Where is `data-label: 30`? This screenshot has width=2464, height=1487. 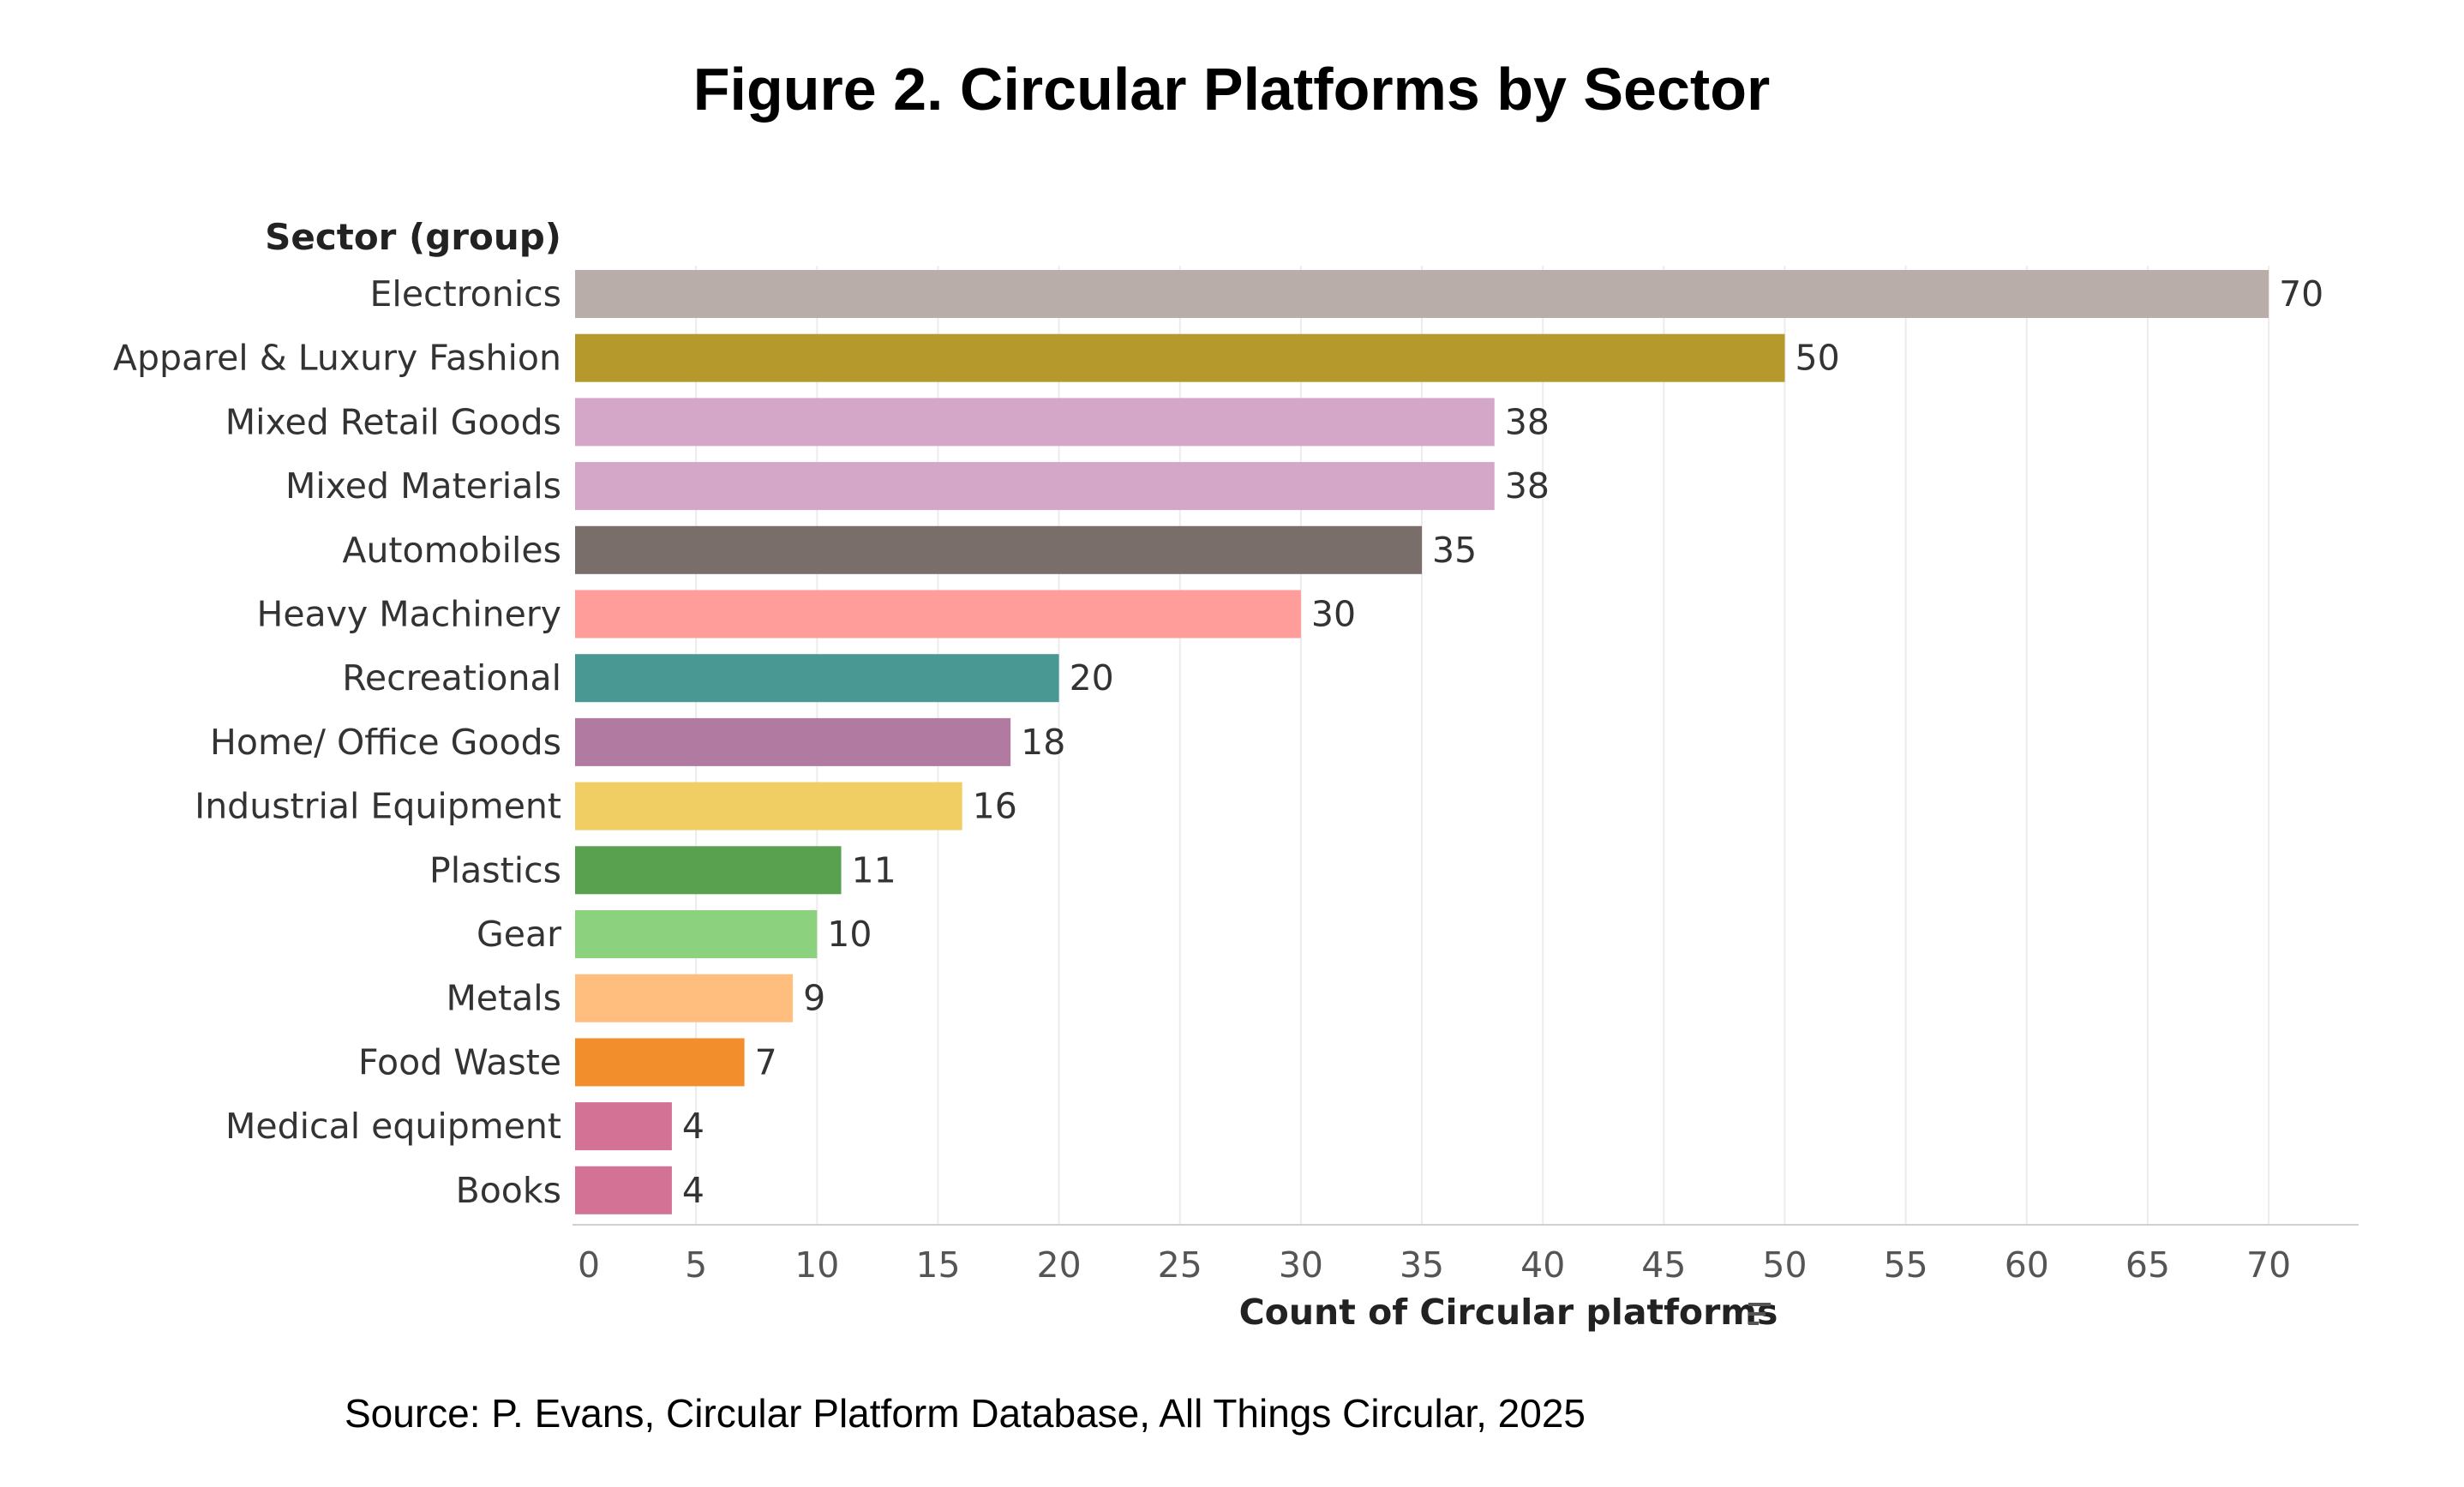 data-label: 30 is located at coordinates (1333, 614).